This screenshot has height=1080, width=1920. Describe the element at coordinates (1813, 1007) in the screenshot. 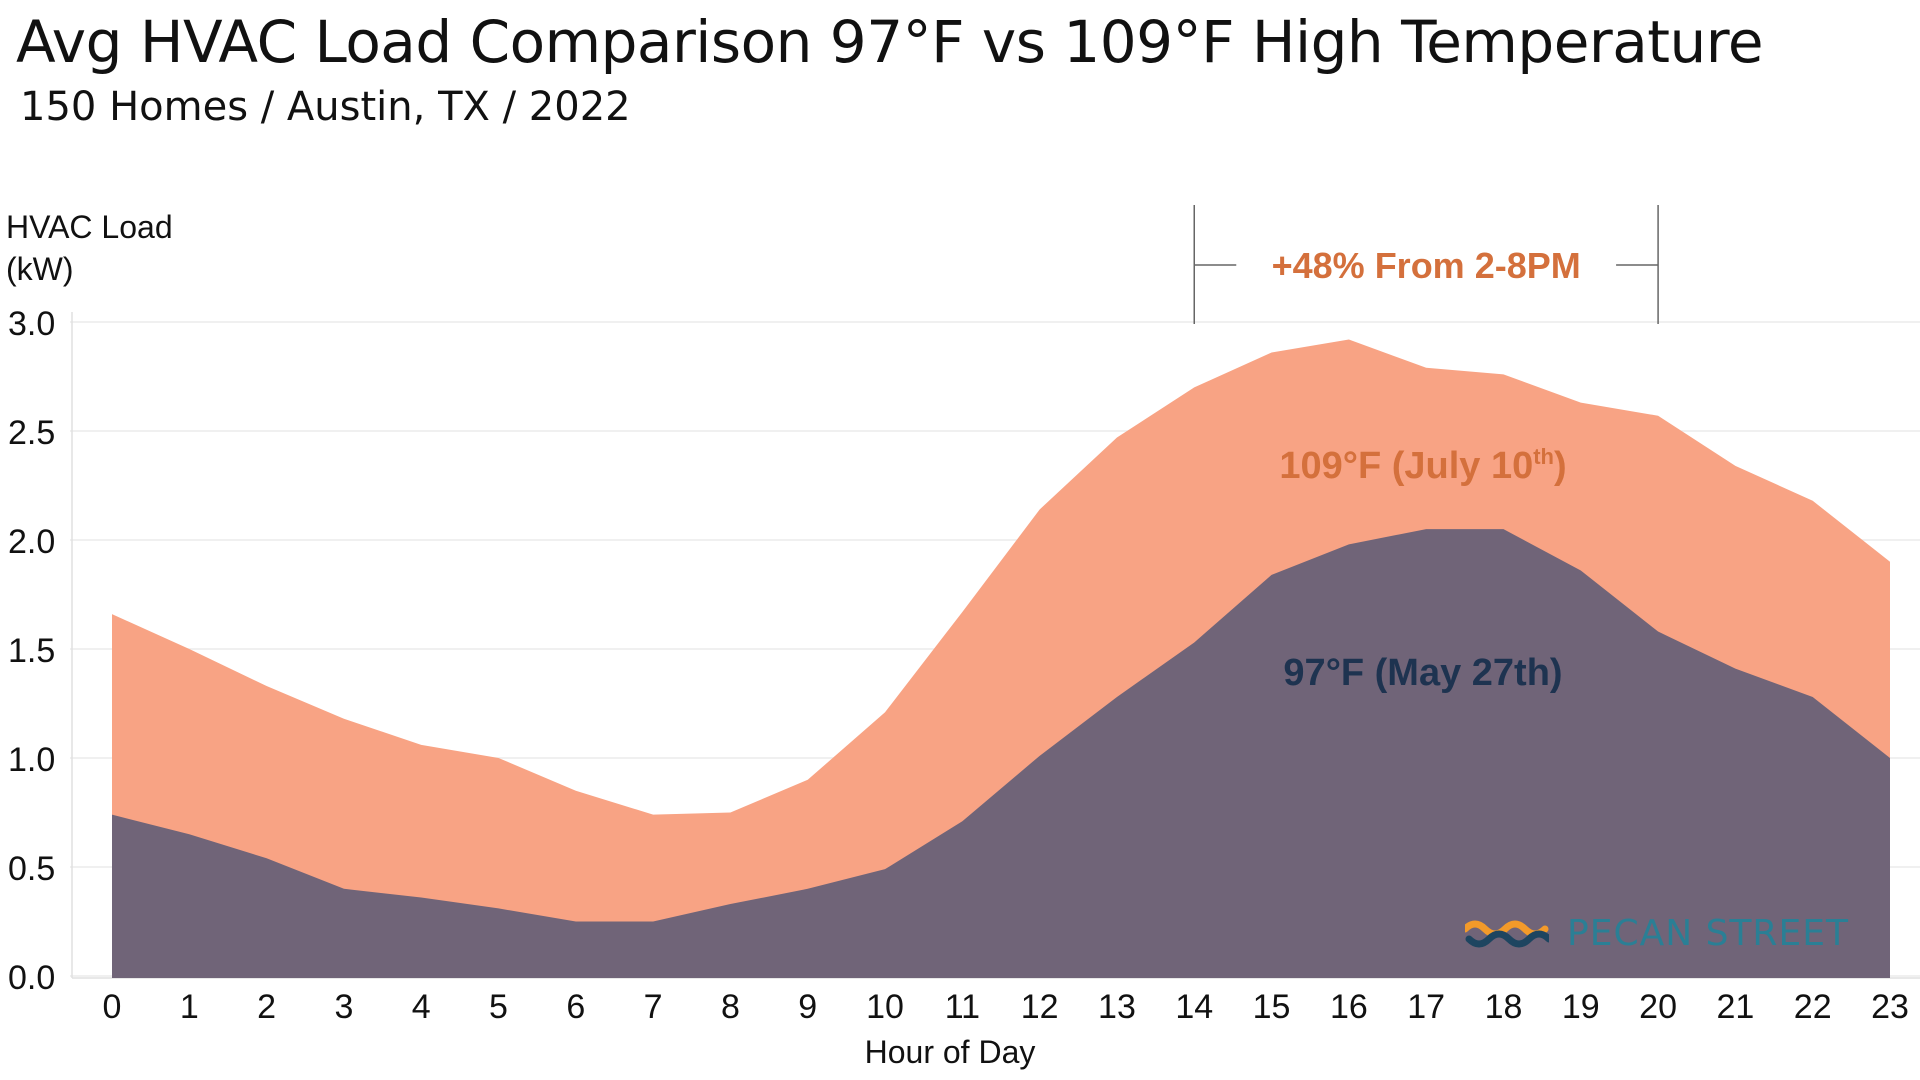

I see `x-tick-label: 22` at that location.